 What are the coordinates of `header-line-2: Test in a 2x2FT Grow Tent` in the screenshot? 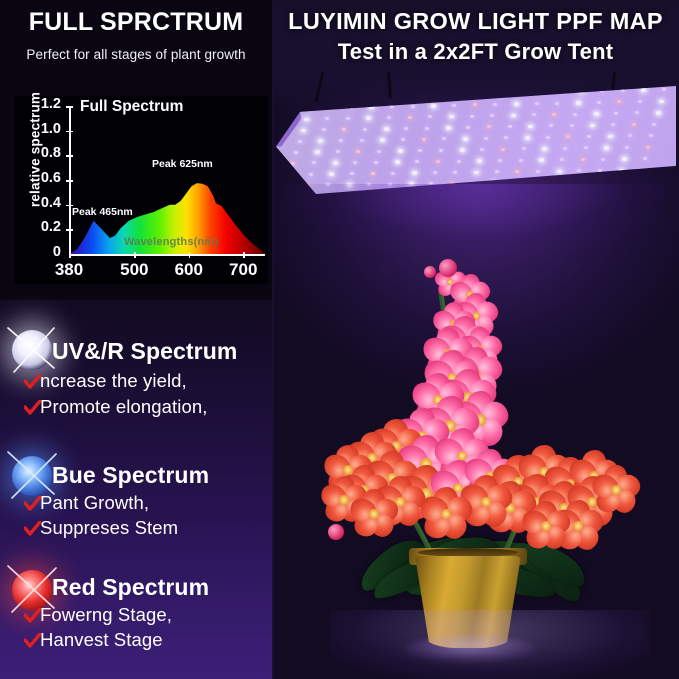 It's located at (475, 51).